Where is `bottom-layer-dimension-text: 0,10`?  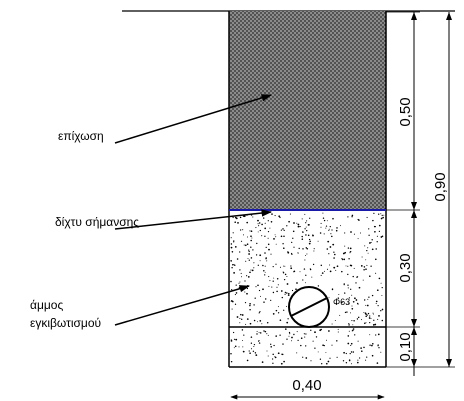
bottom-layer-dimension-text: 0,10 is located at coordinates (405, 346).